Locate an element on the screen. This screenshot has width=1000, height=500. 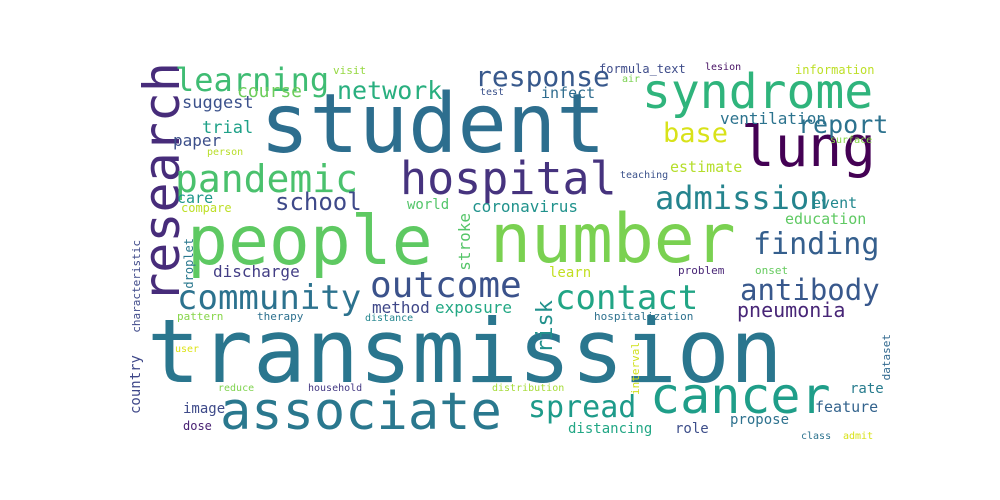
word-problem: problem is located at coordinates (701, 270).